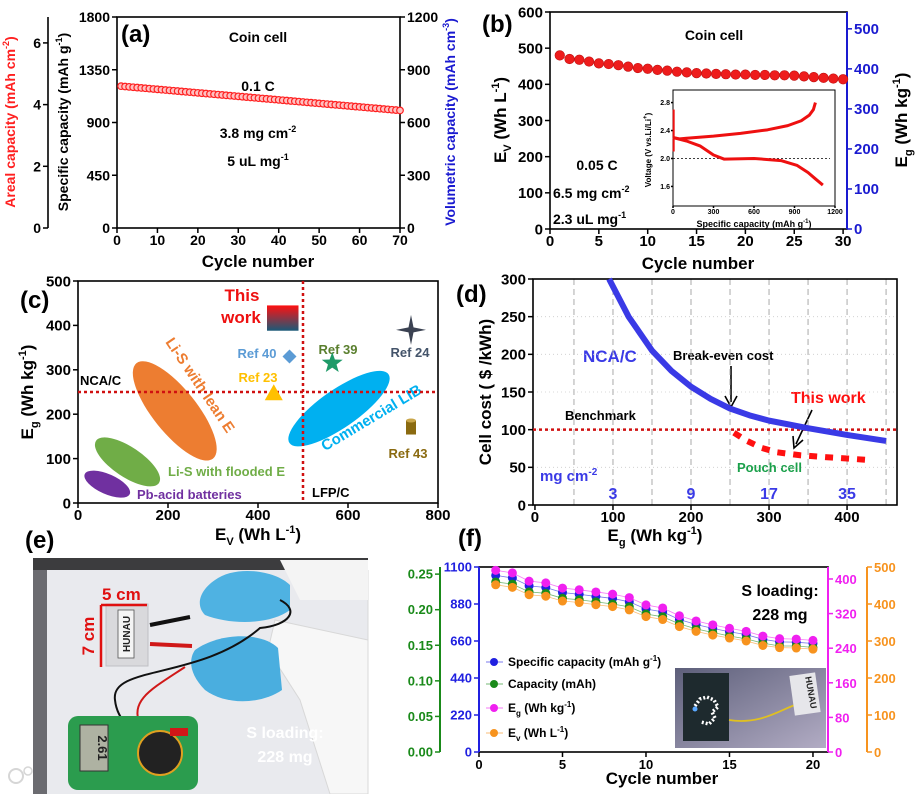 Image resolution: width=917 pixels, height=794 pixels. Describe the element at coordinates (284, 733) in the screenshot. I see `caption-line-1: S loading:` at that location.